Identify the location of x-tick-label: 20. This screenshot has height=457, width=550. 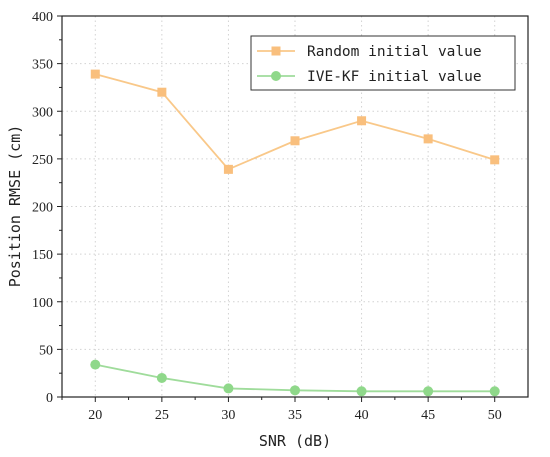
(95, 415).